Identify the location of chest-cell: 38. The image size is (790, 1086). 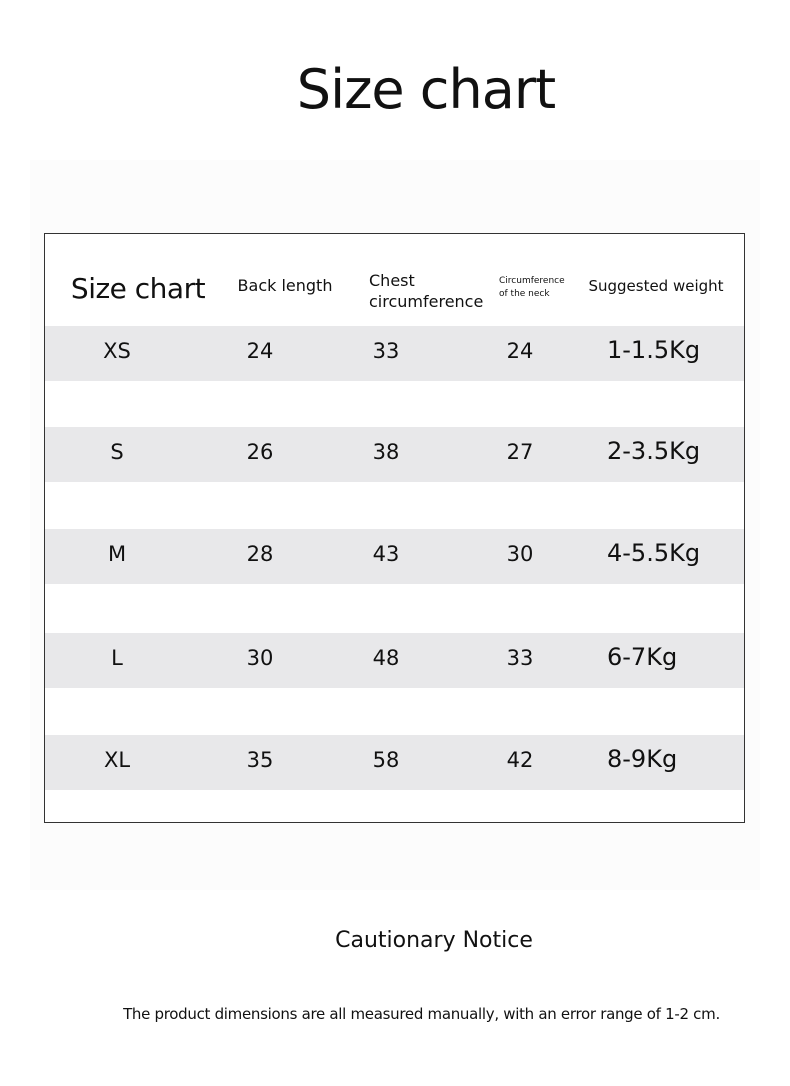
(386, 452).